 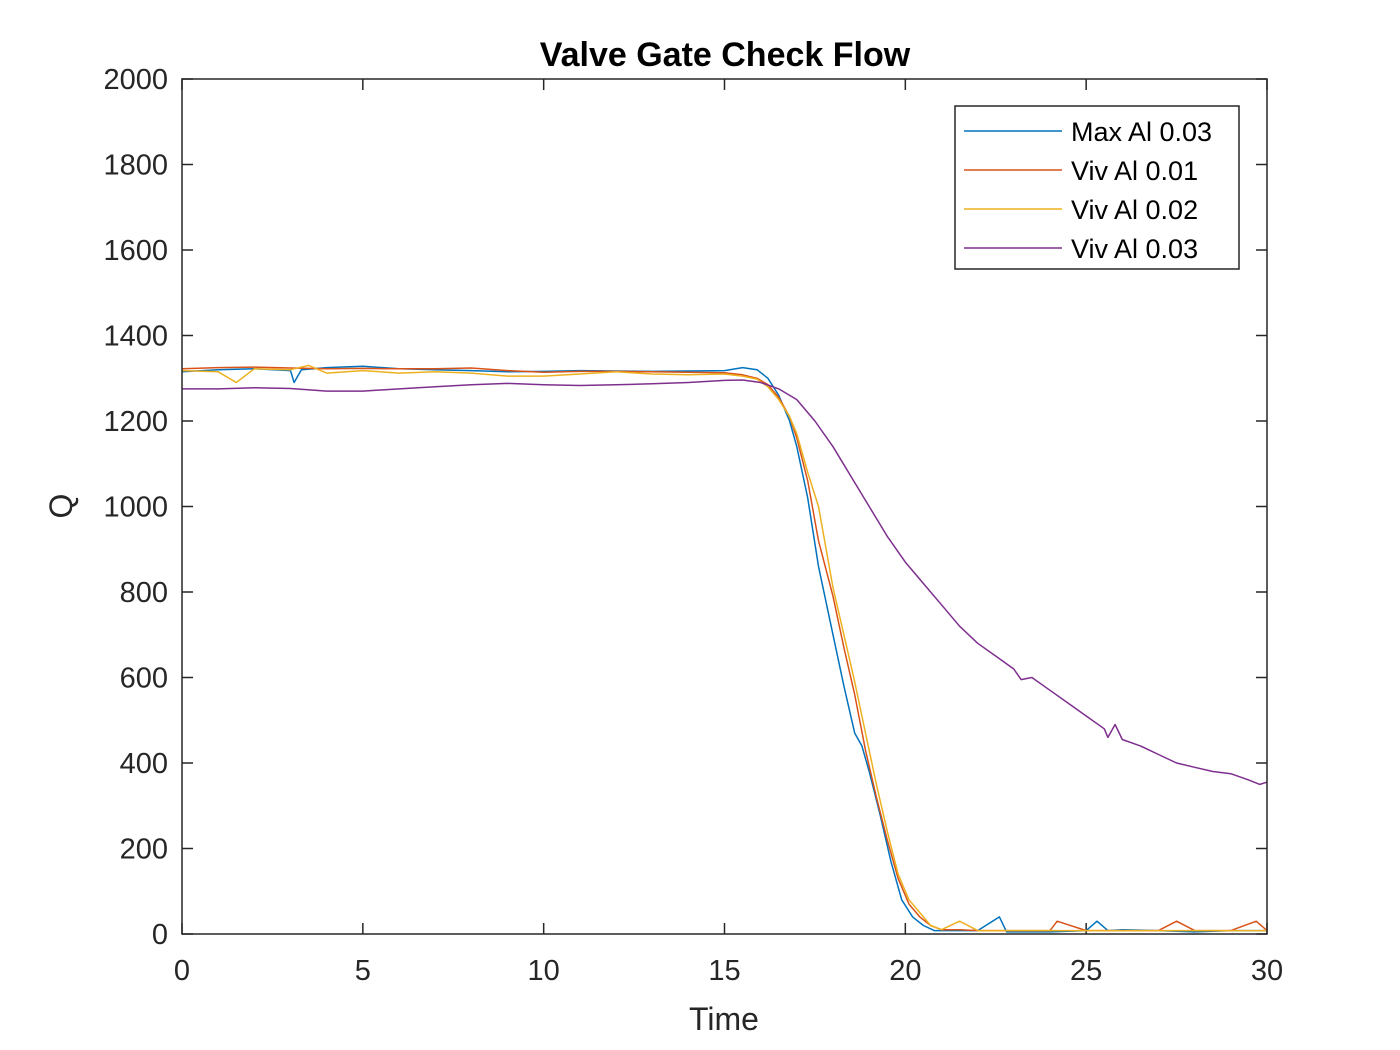 I want to click on legend-label: Viv Al 0.02, so click(x=1134, y=210).